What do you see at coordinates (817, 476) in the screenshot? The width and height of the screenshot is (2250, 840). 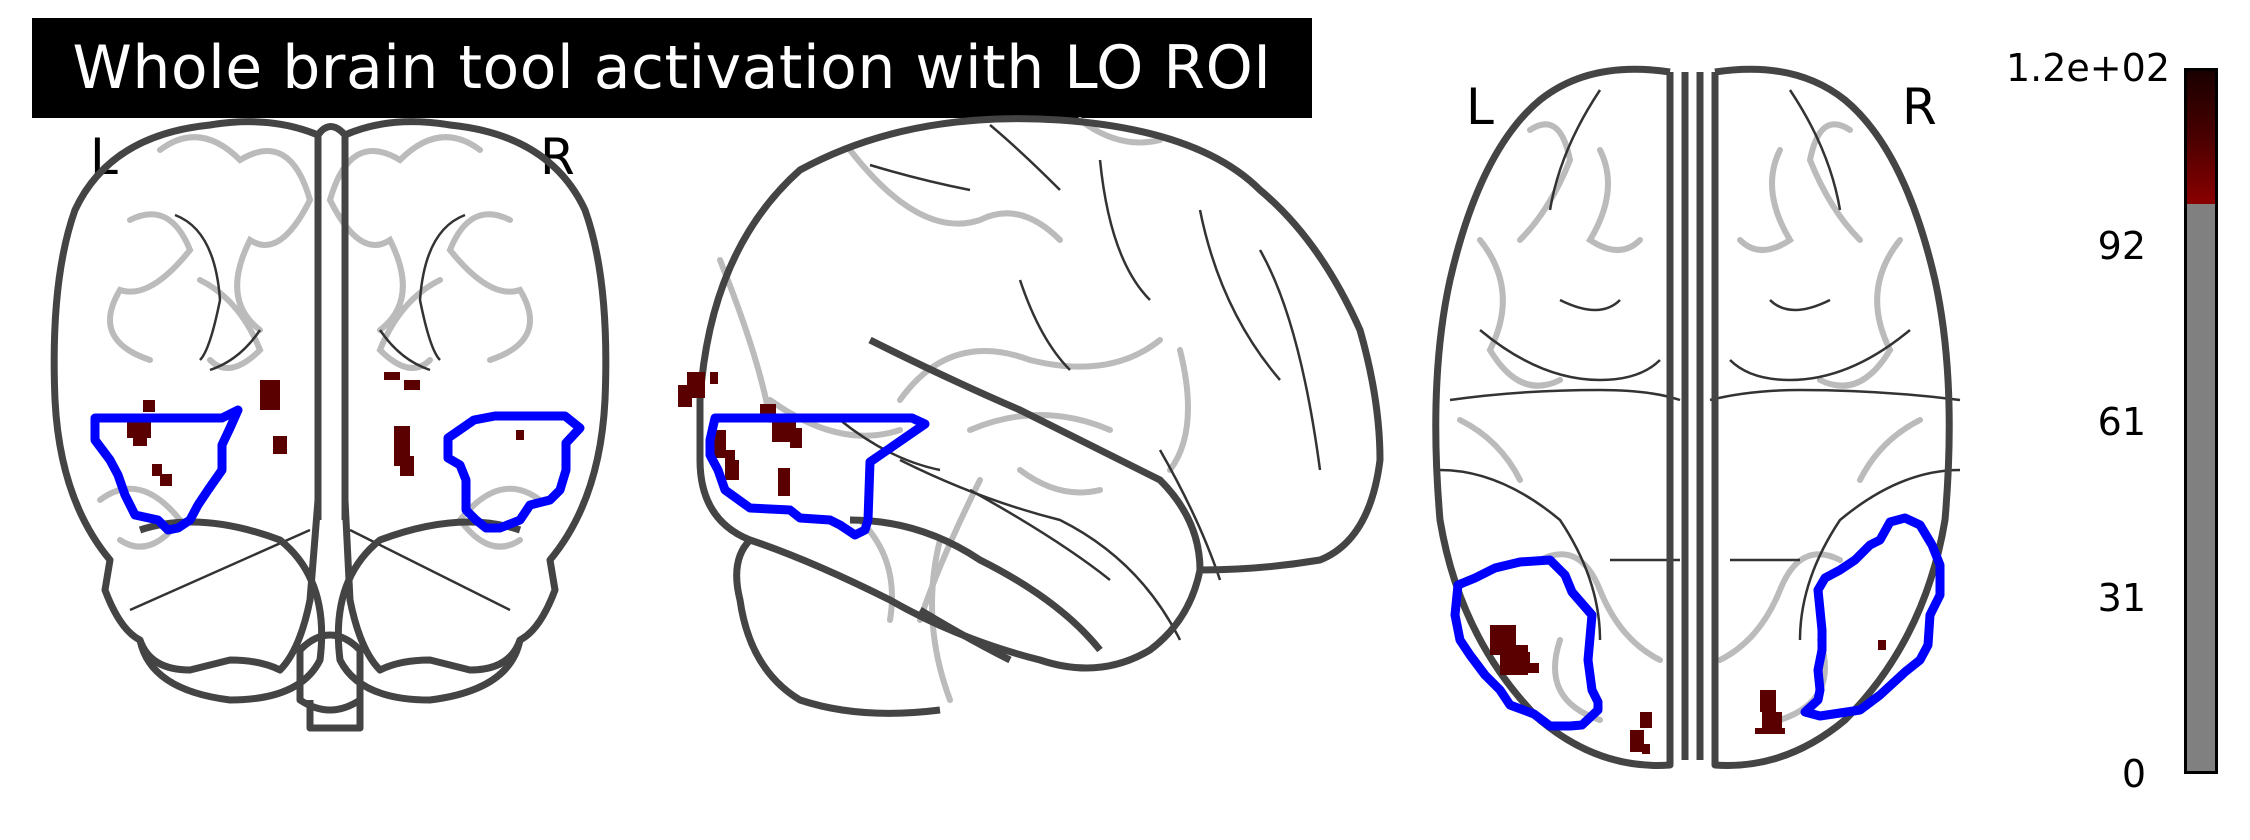 I see `sagittal-roi-outline` at bounding box center [817, 476].